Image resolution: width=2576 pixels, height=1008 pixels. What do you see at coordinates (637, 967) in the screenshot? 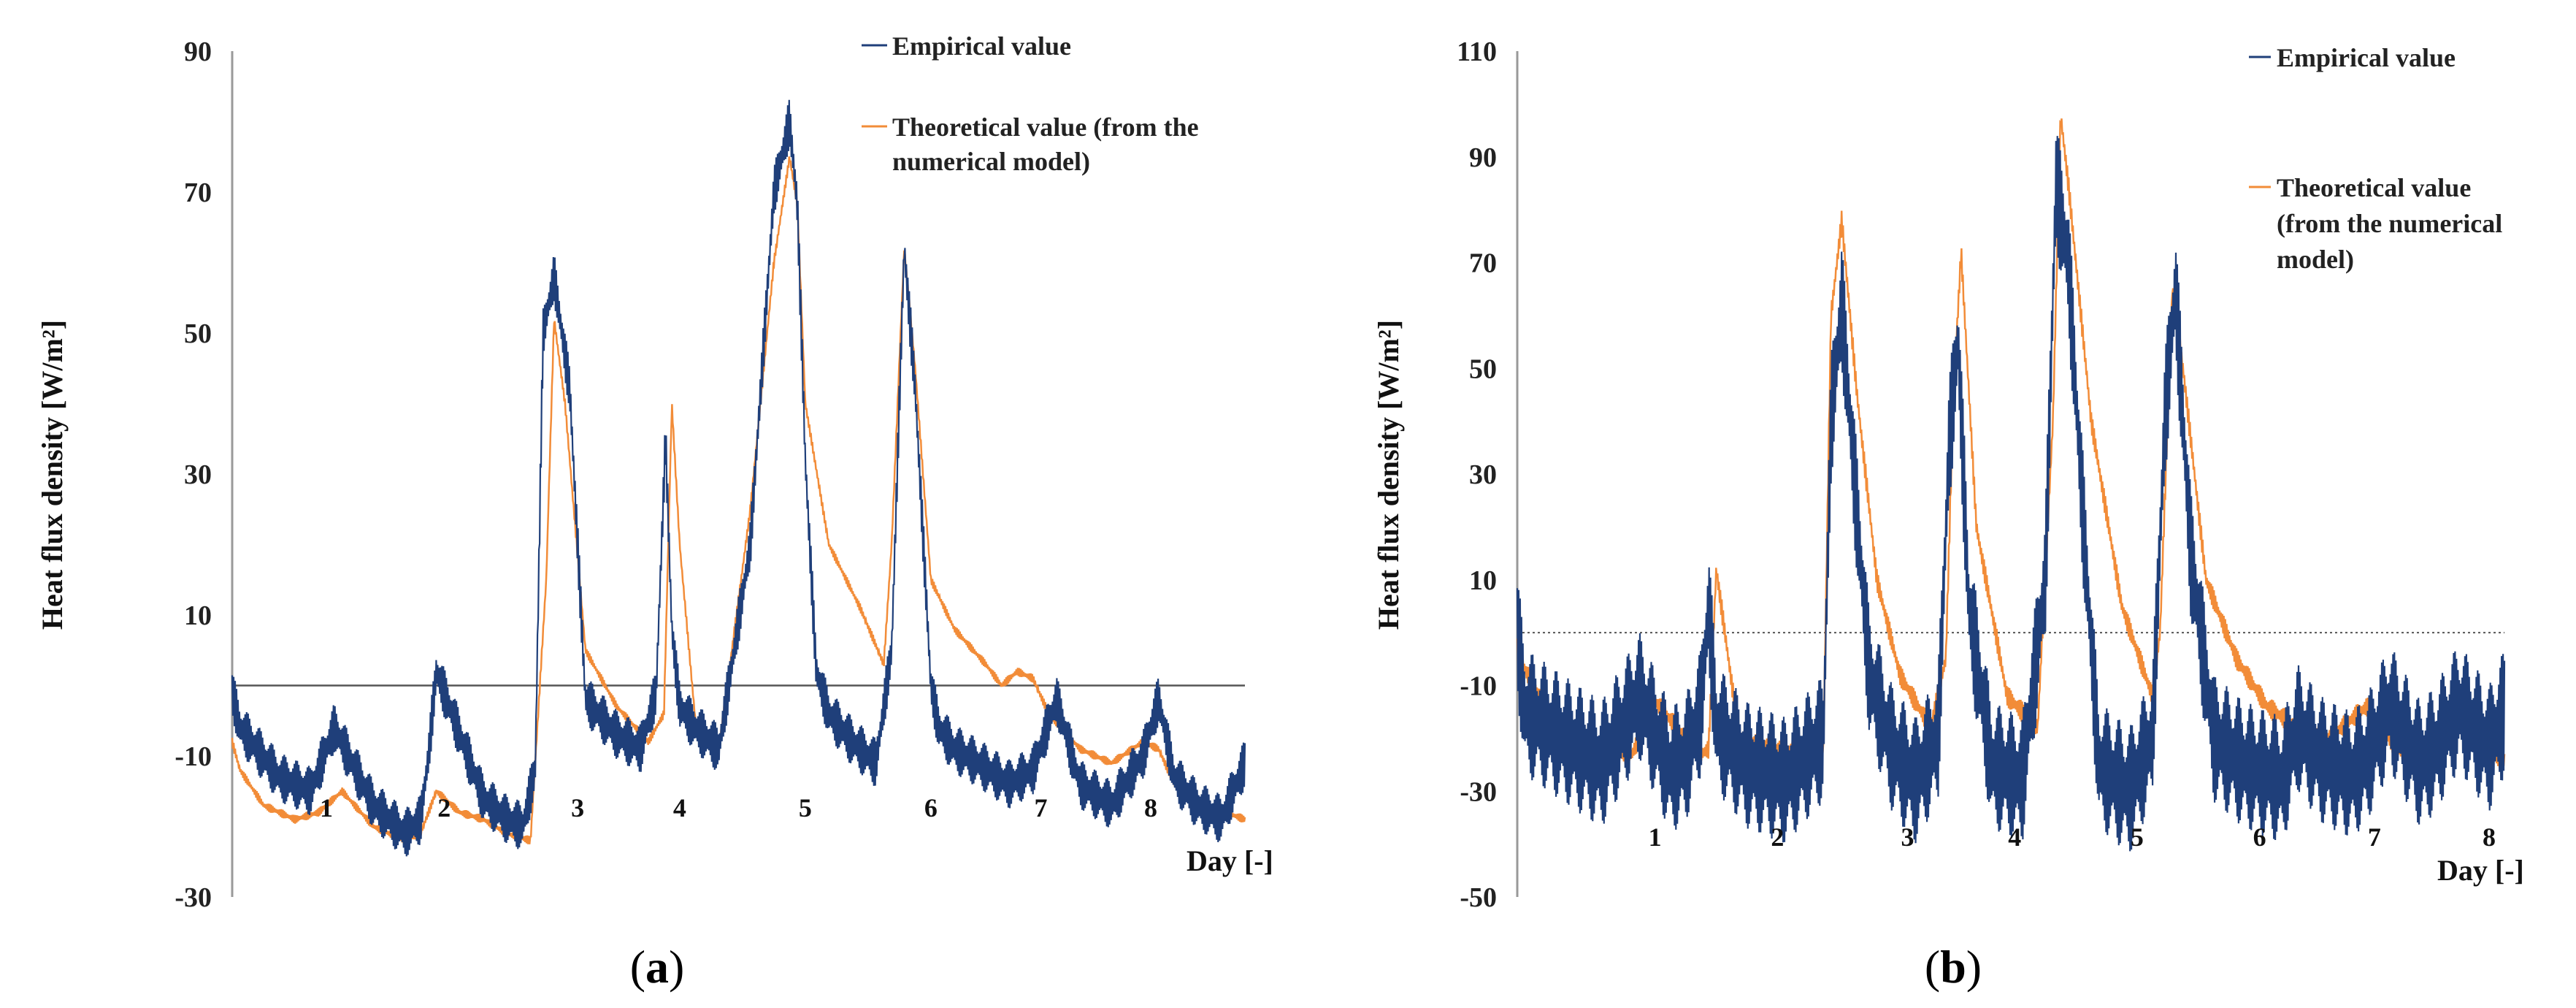
I see `panel-label-a-open: (` at bounding box center [637, 967].